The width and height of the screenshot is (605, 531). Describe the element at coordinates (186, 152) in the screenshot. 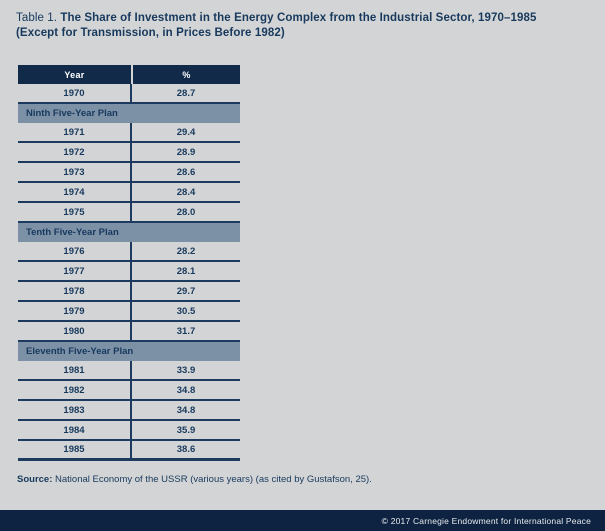

I see `percent-cell: 28.9` at that location.